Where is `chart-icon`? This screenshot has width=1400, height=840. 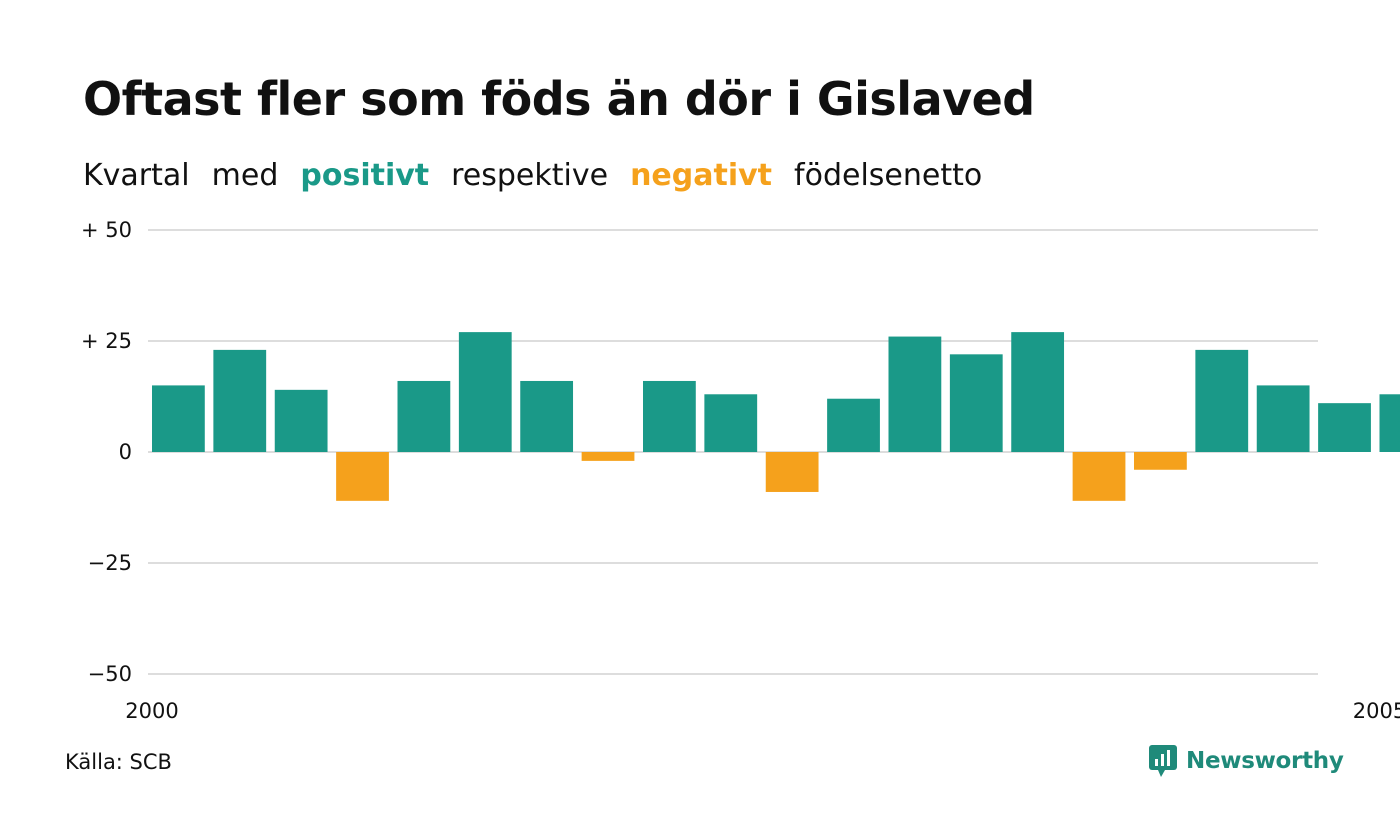 chart-icon is located at coordinates (1163, 761).